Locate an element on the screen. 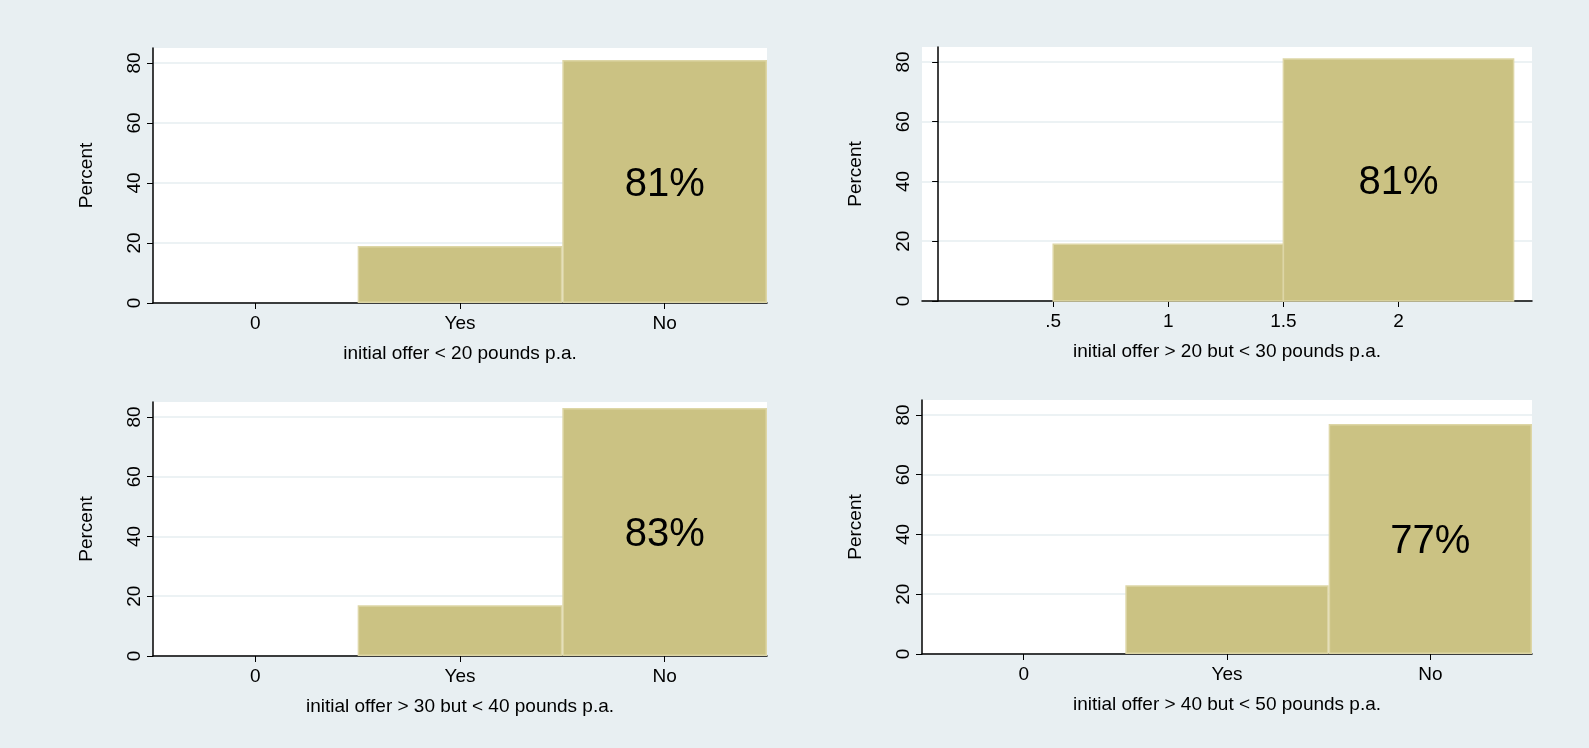 This screenshot has width=1589, height=748. x-tick-label: 1 is located at coordinates (1168, 320).